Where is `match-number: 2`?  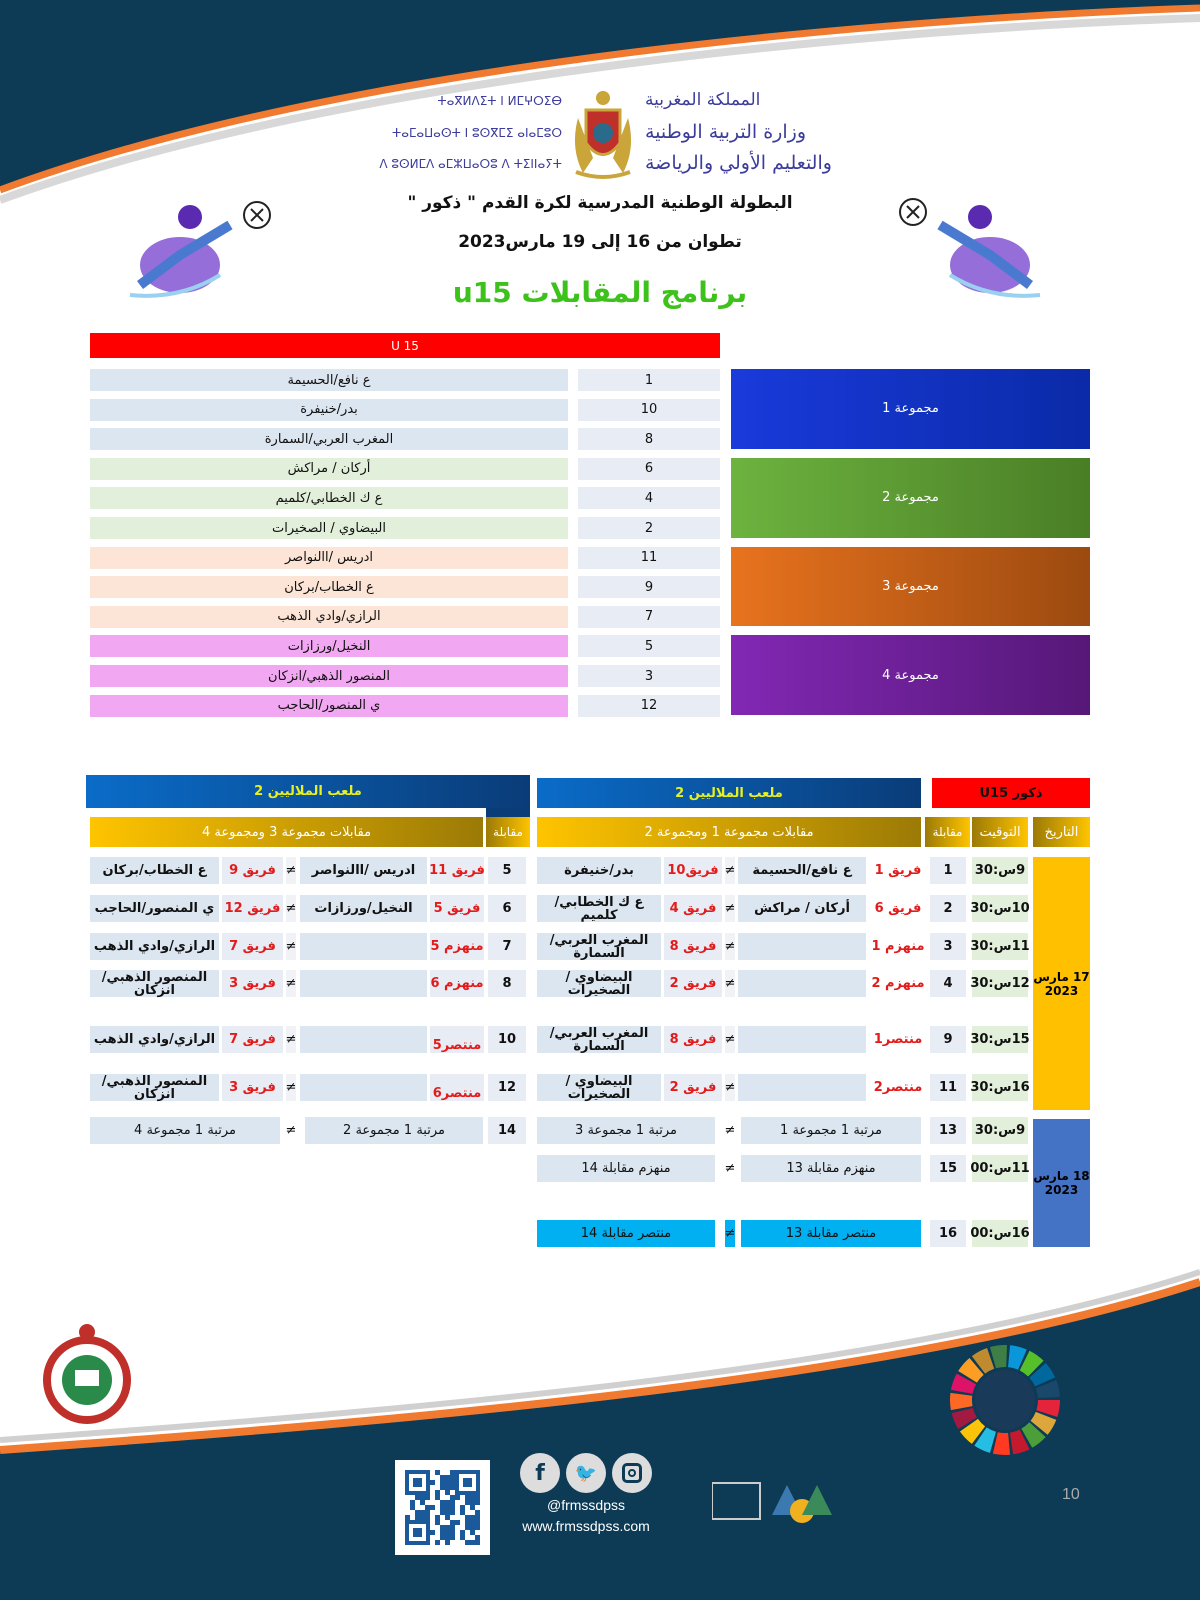
match-number: 2 is located at coordinates (948, 908).